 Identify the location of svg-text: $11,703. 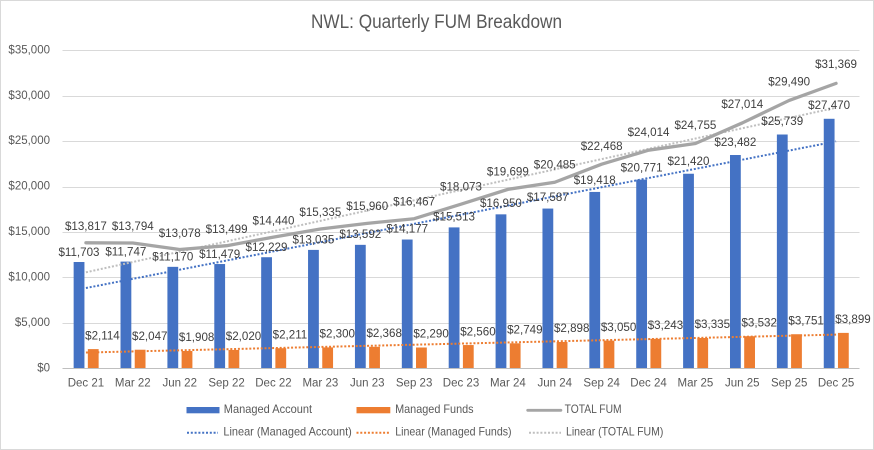
(78, 252).